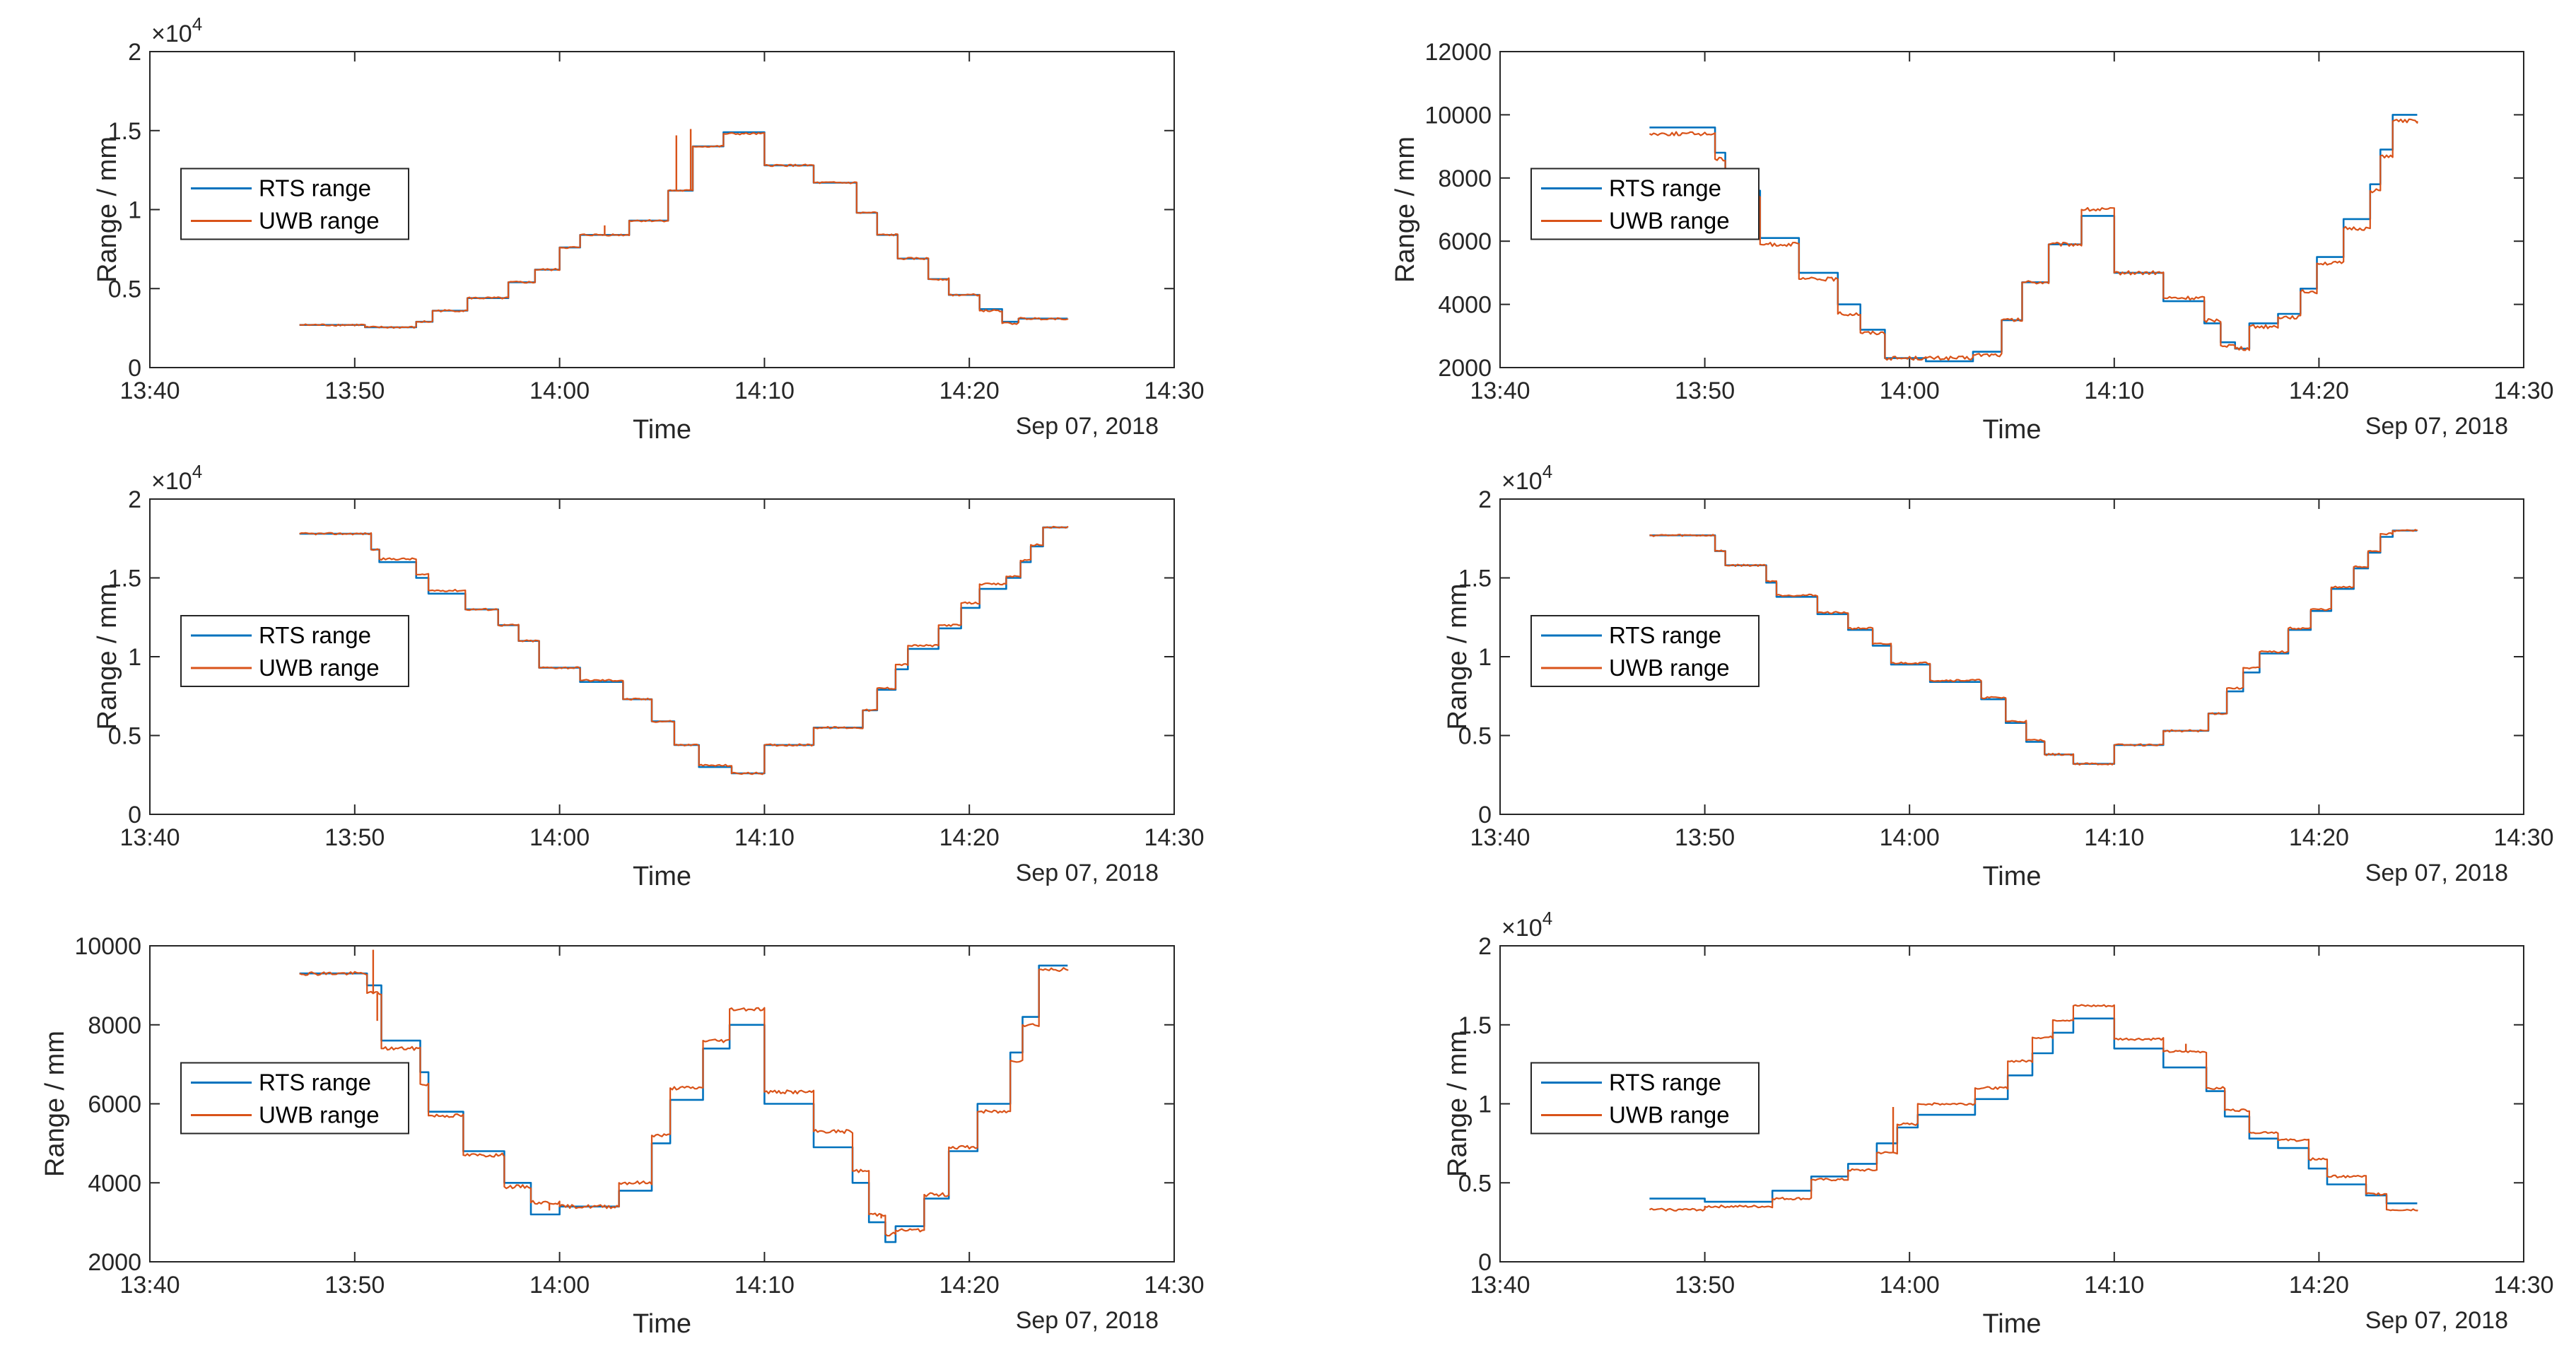 The width and height of the screenshot is (2576, 1365). What do you see at coordinates (1465, 178) in the screenshot?
I see `y-tick-label: 8000` at bounding box center [1465, 178].